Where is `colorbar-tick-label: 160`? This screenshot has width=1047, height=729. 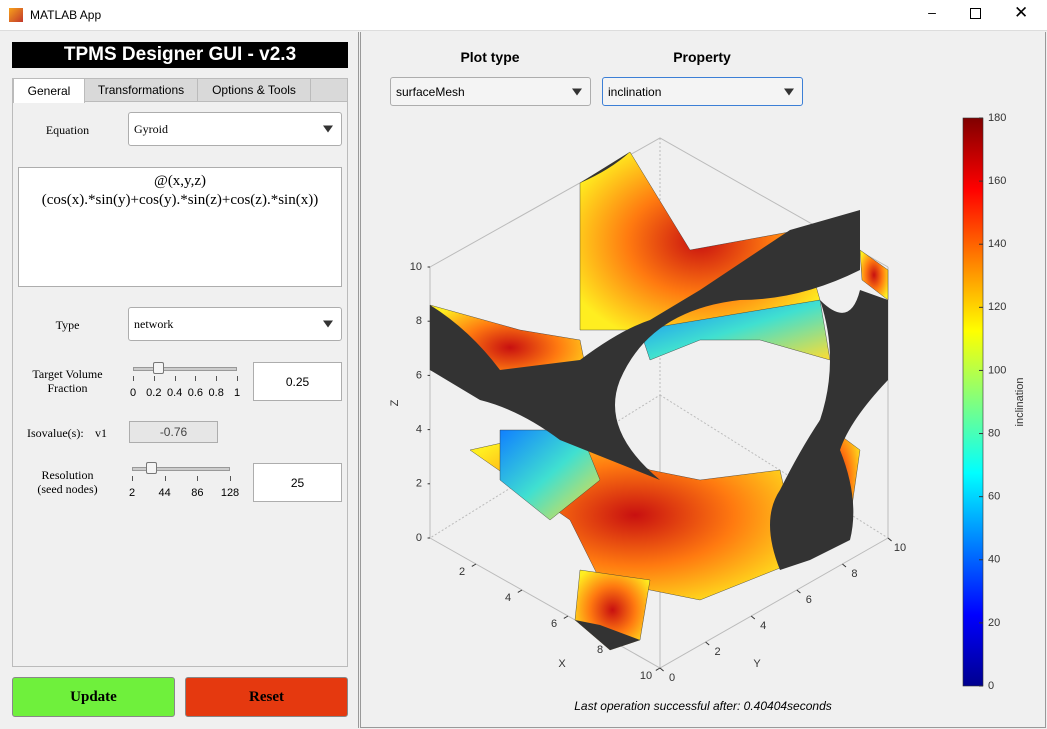 colorbar-tick-label: 160 is located at coordinates (997, 181).